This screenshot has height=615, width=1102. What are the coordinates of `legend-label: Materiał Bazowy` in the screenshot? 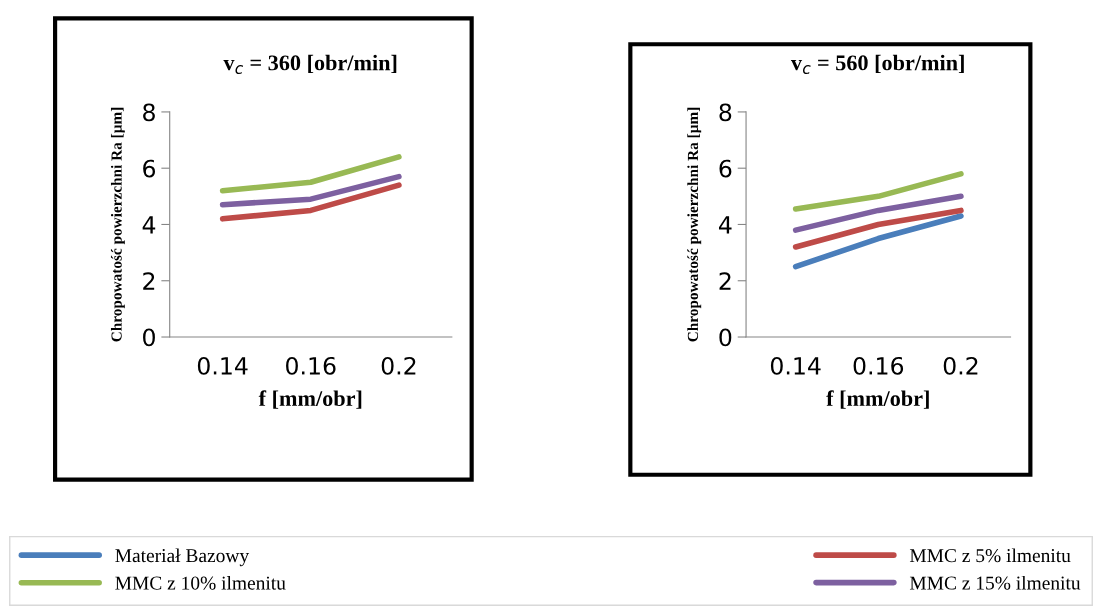 It's located at (182, 557).